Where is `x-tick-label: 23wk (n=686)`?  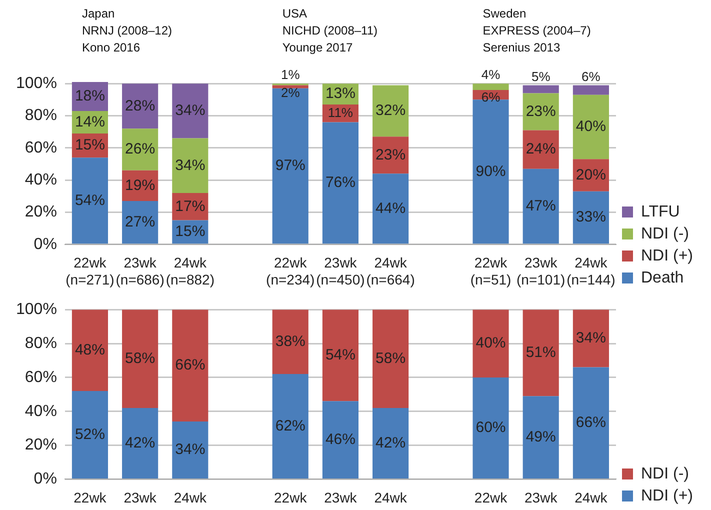 x-tick-label: 23wk (n=686) is located at coordinates (140, 271).